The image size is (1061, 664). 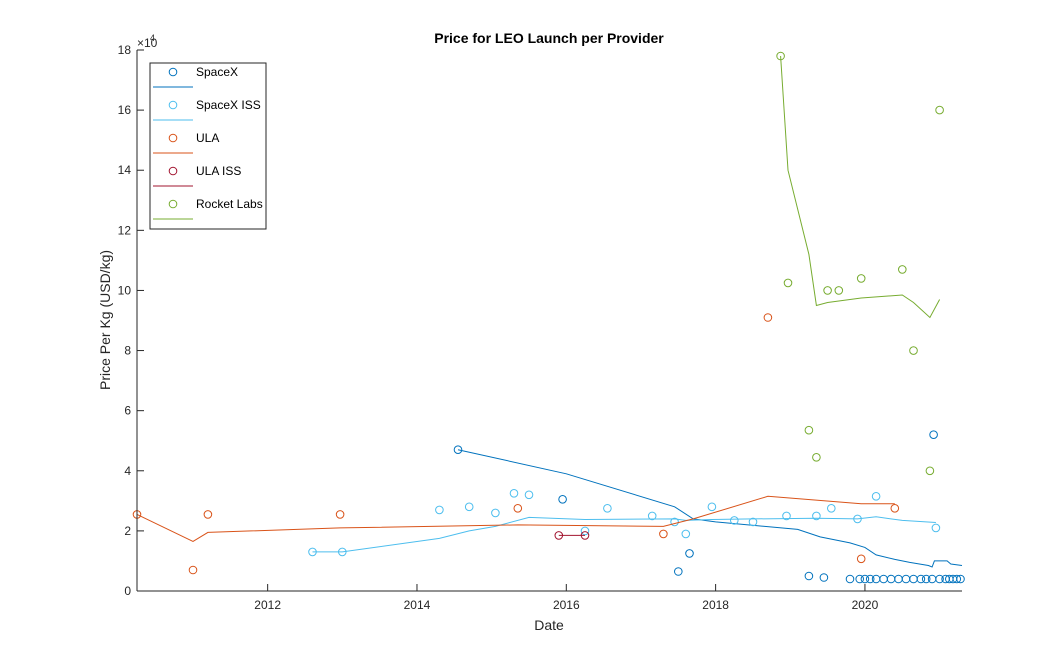 I want to click on y-axis-label: Price Per Kg (USD/kg), so click(x=105, y=320).